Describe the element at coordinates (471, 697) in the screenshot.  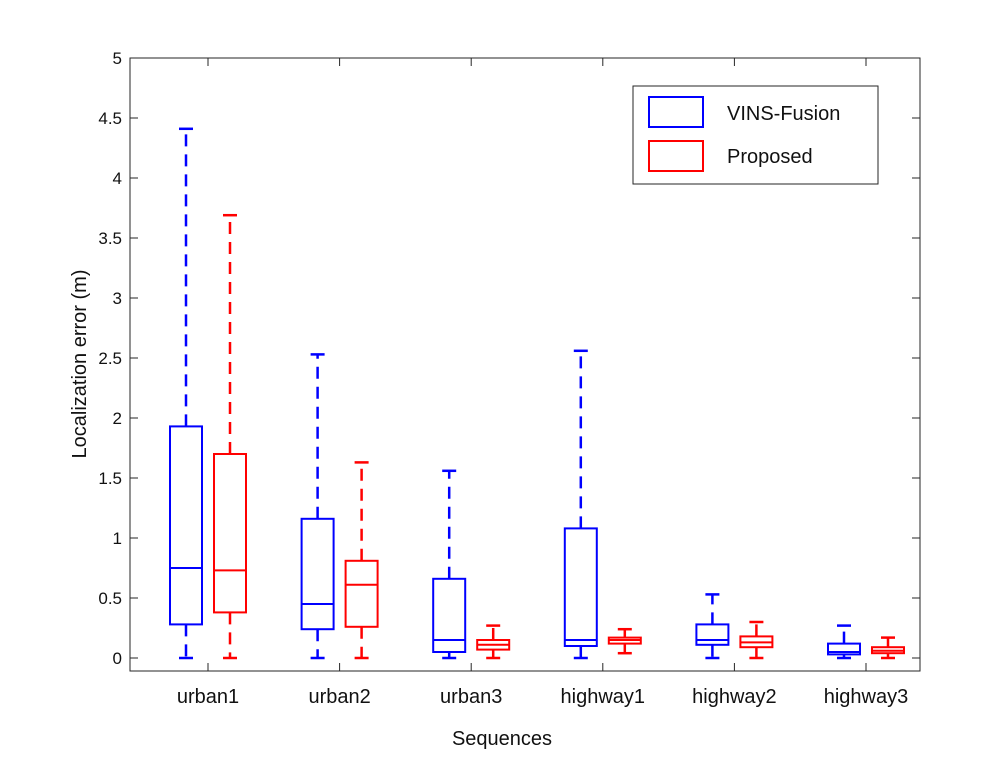
I see `x-tick-label: urban3` at that location.